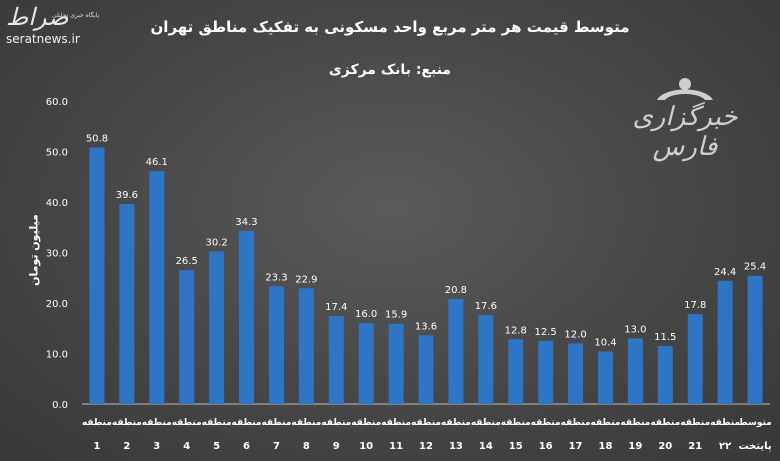 This screenshot has width=780, height=461. I want to click on data-label: 17.8, so click(695, 305).